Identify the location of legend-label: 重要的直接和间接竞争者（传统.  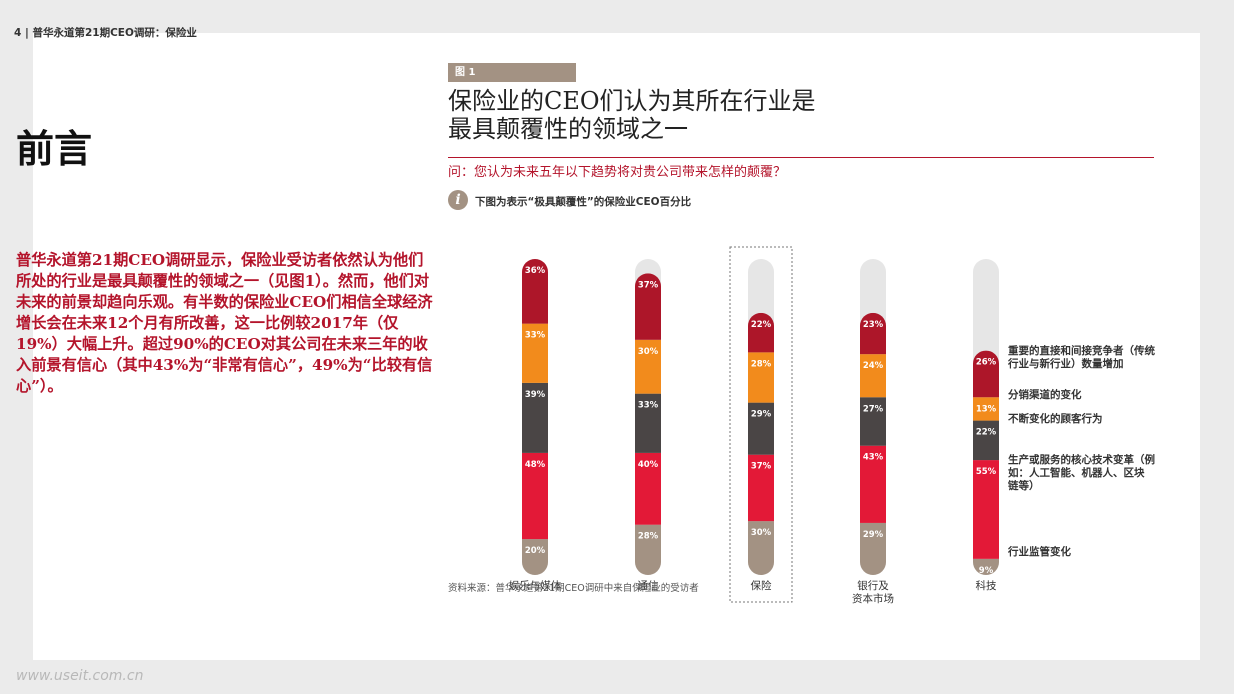
(1081, 350).